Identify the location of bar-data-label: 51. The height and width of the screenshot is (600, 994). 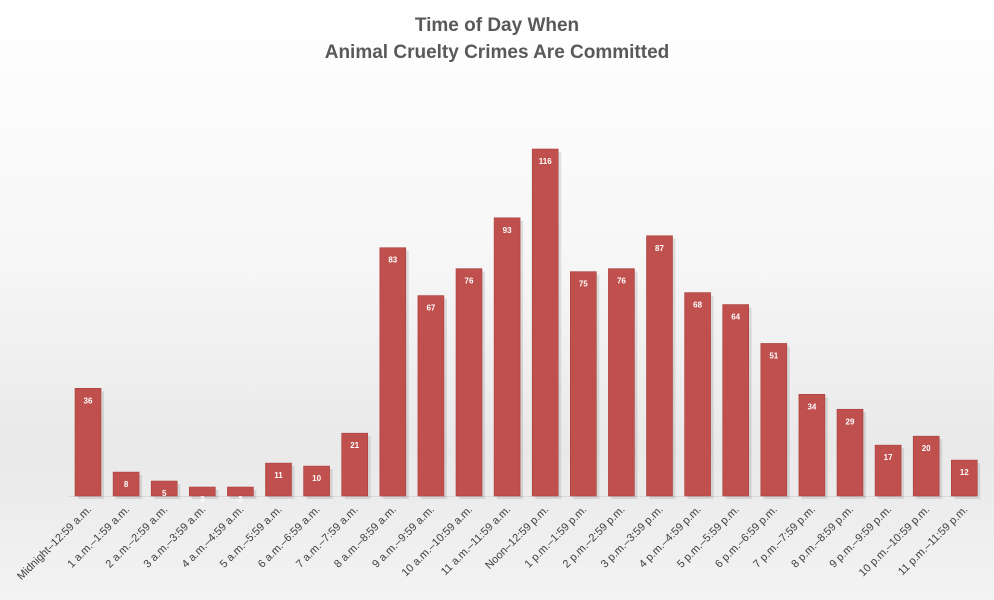
(773, 355).